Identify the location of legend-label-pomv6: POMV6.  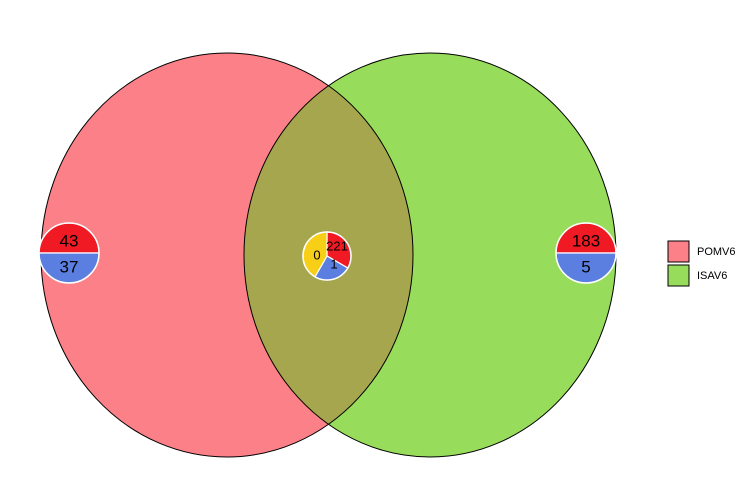
(716, 252).